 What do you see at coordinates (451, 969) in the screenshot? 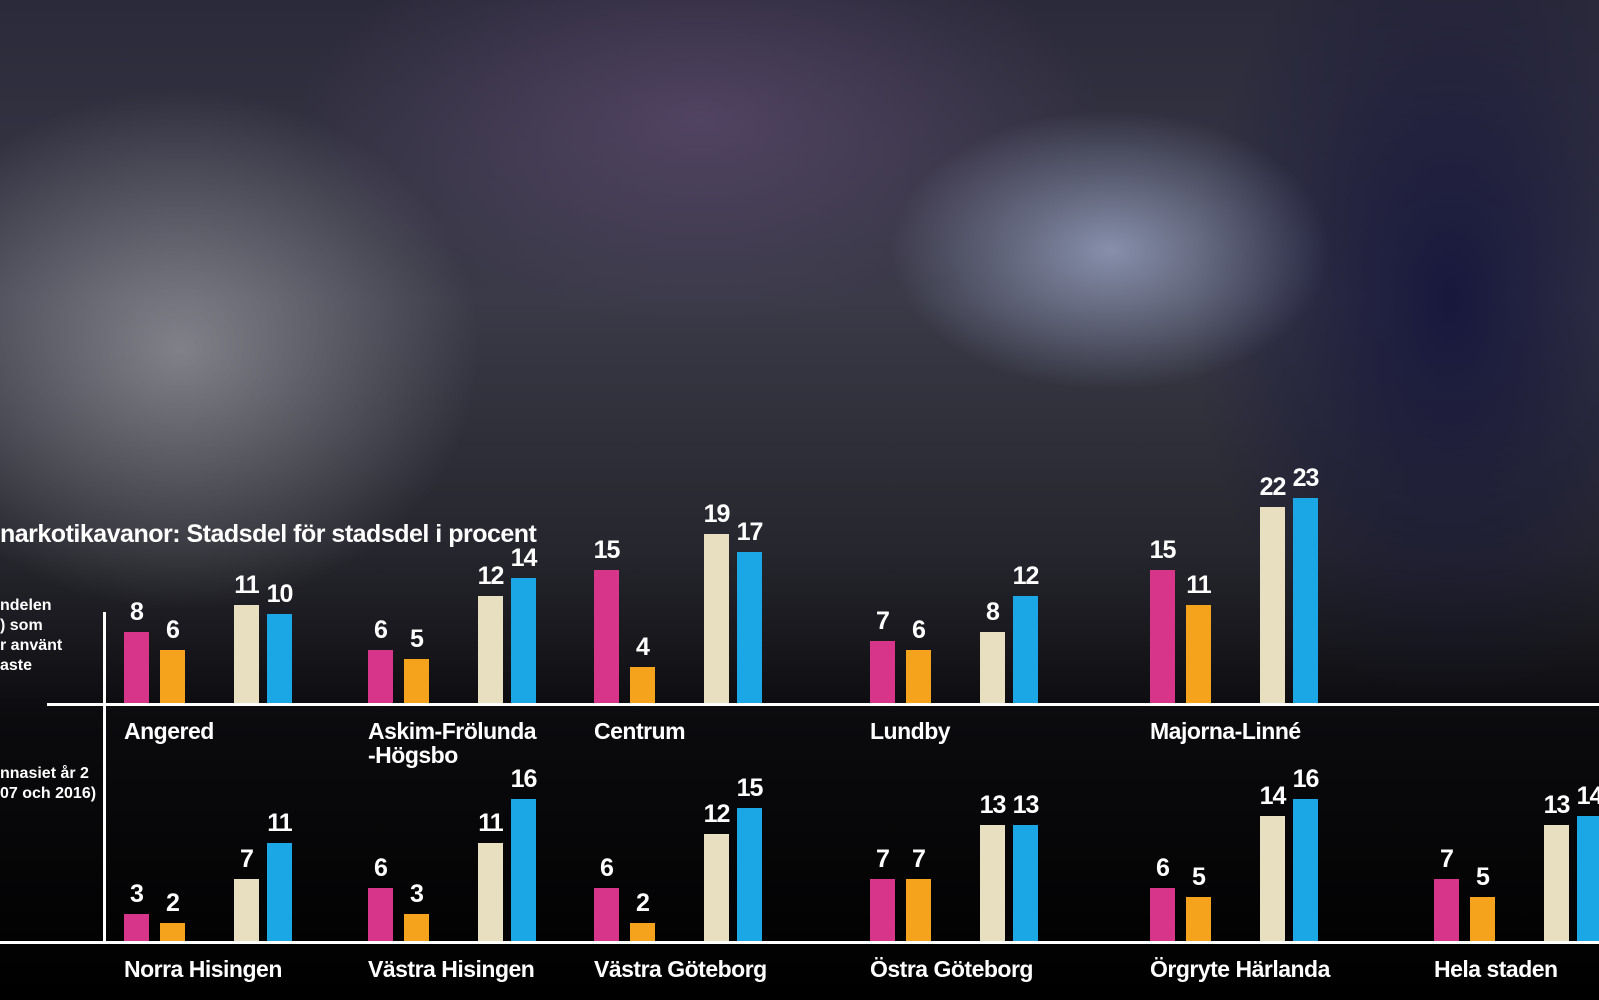
I see `category-label: Västra Hisingen` at bounding box center [451, 969].